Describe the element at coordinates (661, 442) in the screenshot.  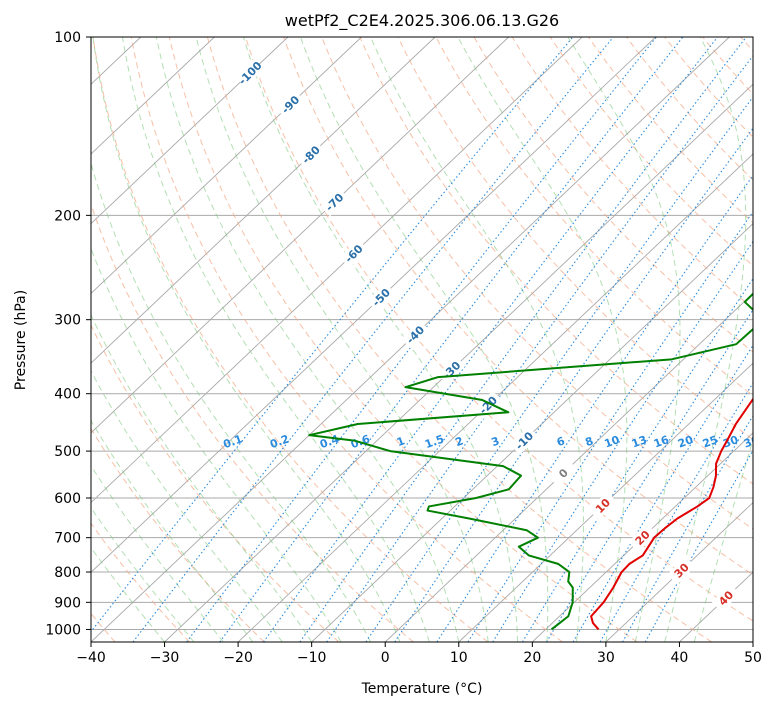
I see `mixing-ratio-label: 16` at that location.